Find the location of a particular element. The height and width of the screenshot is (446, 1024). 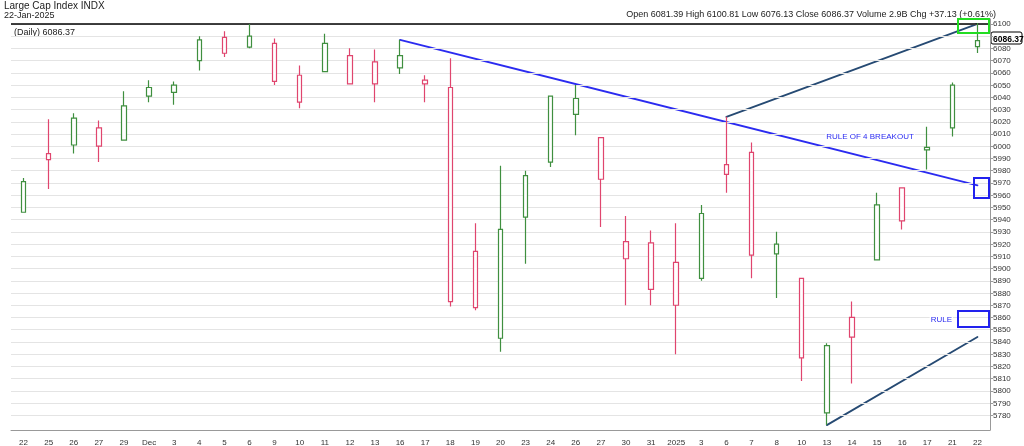

x-tick-label: 19 is located at coordinates (475, 441).